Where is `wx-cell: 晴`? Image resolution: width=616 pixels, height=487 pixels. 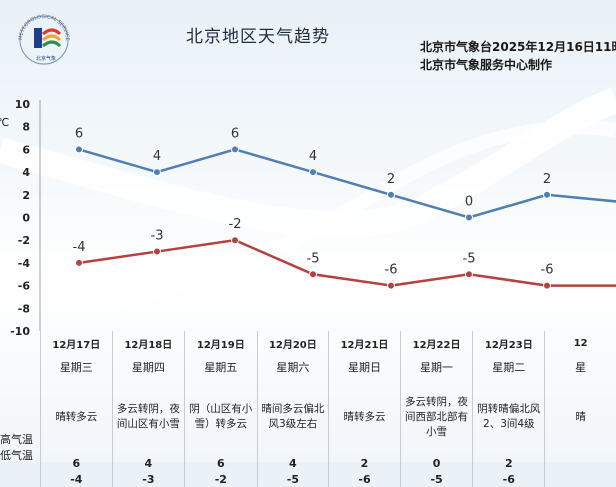 wx-cell: 晴 is located at coordinates (580, 417).